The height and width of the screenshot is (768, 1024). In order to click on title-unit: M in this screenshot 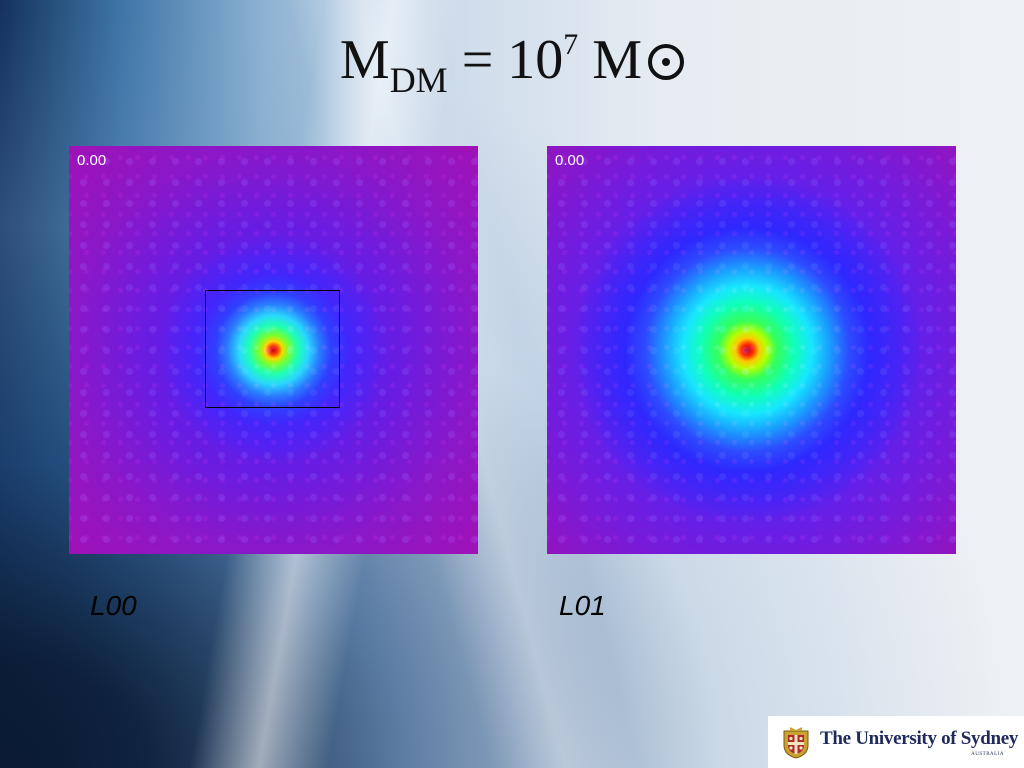, I will do `click(610, 60)`.